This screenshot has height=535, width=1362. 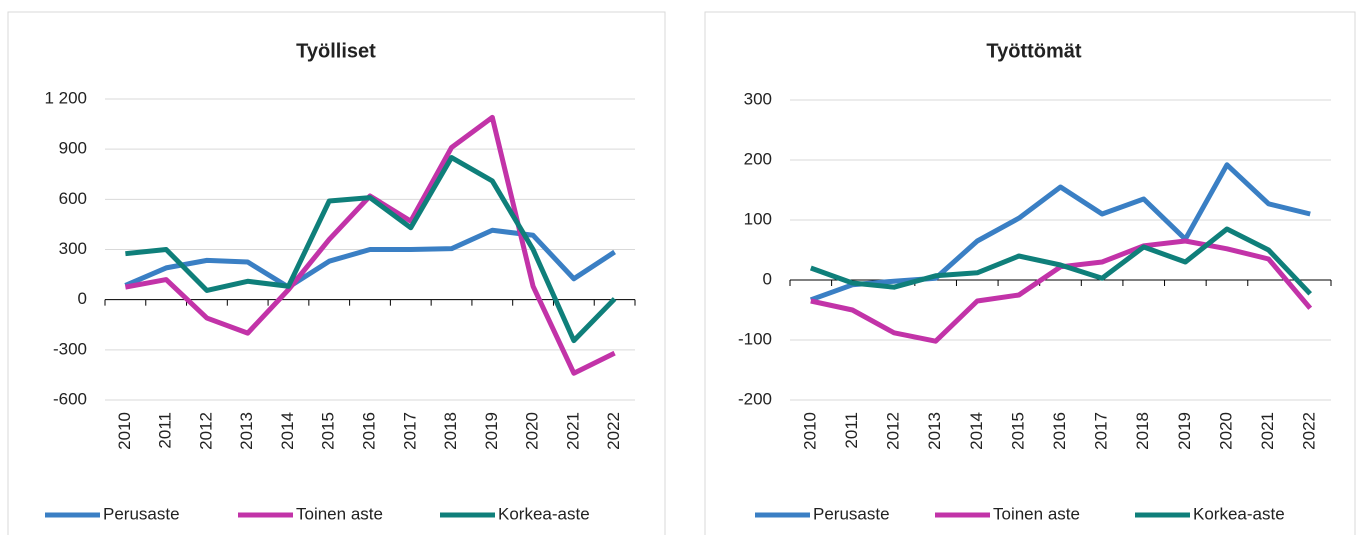 What do you see at coordinates (65, 97) in the screenshot?
I see `y-tick-label: 1 200` at bounding box center [65, 97].